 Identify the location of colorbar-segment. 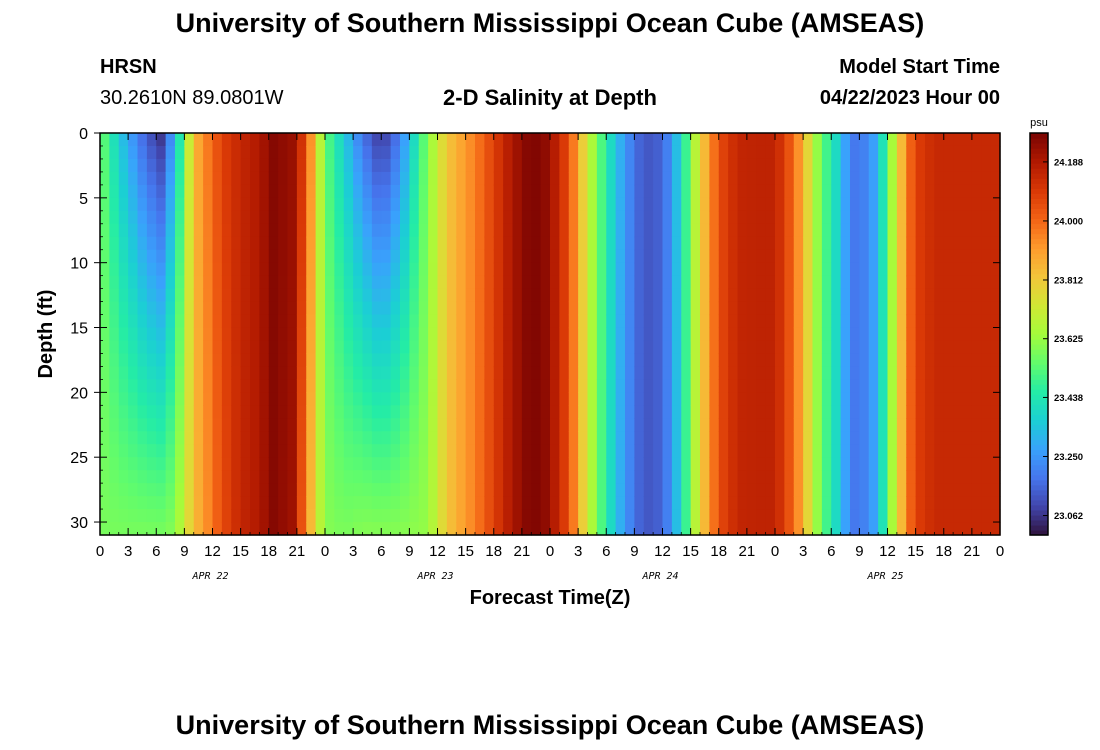
(1039, 231).